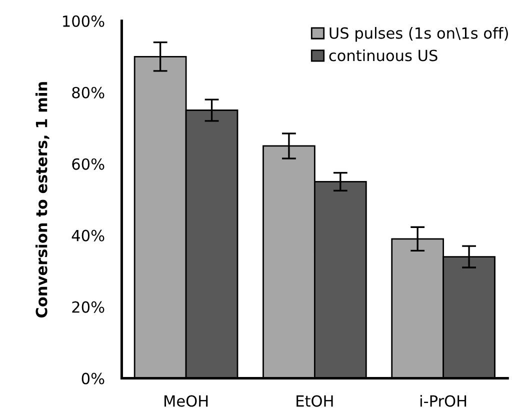  Describe the element at coordinates (443, 400) in the screenshot. I see `x-tick-label: i-PrOH` at that location.